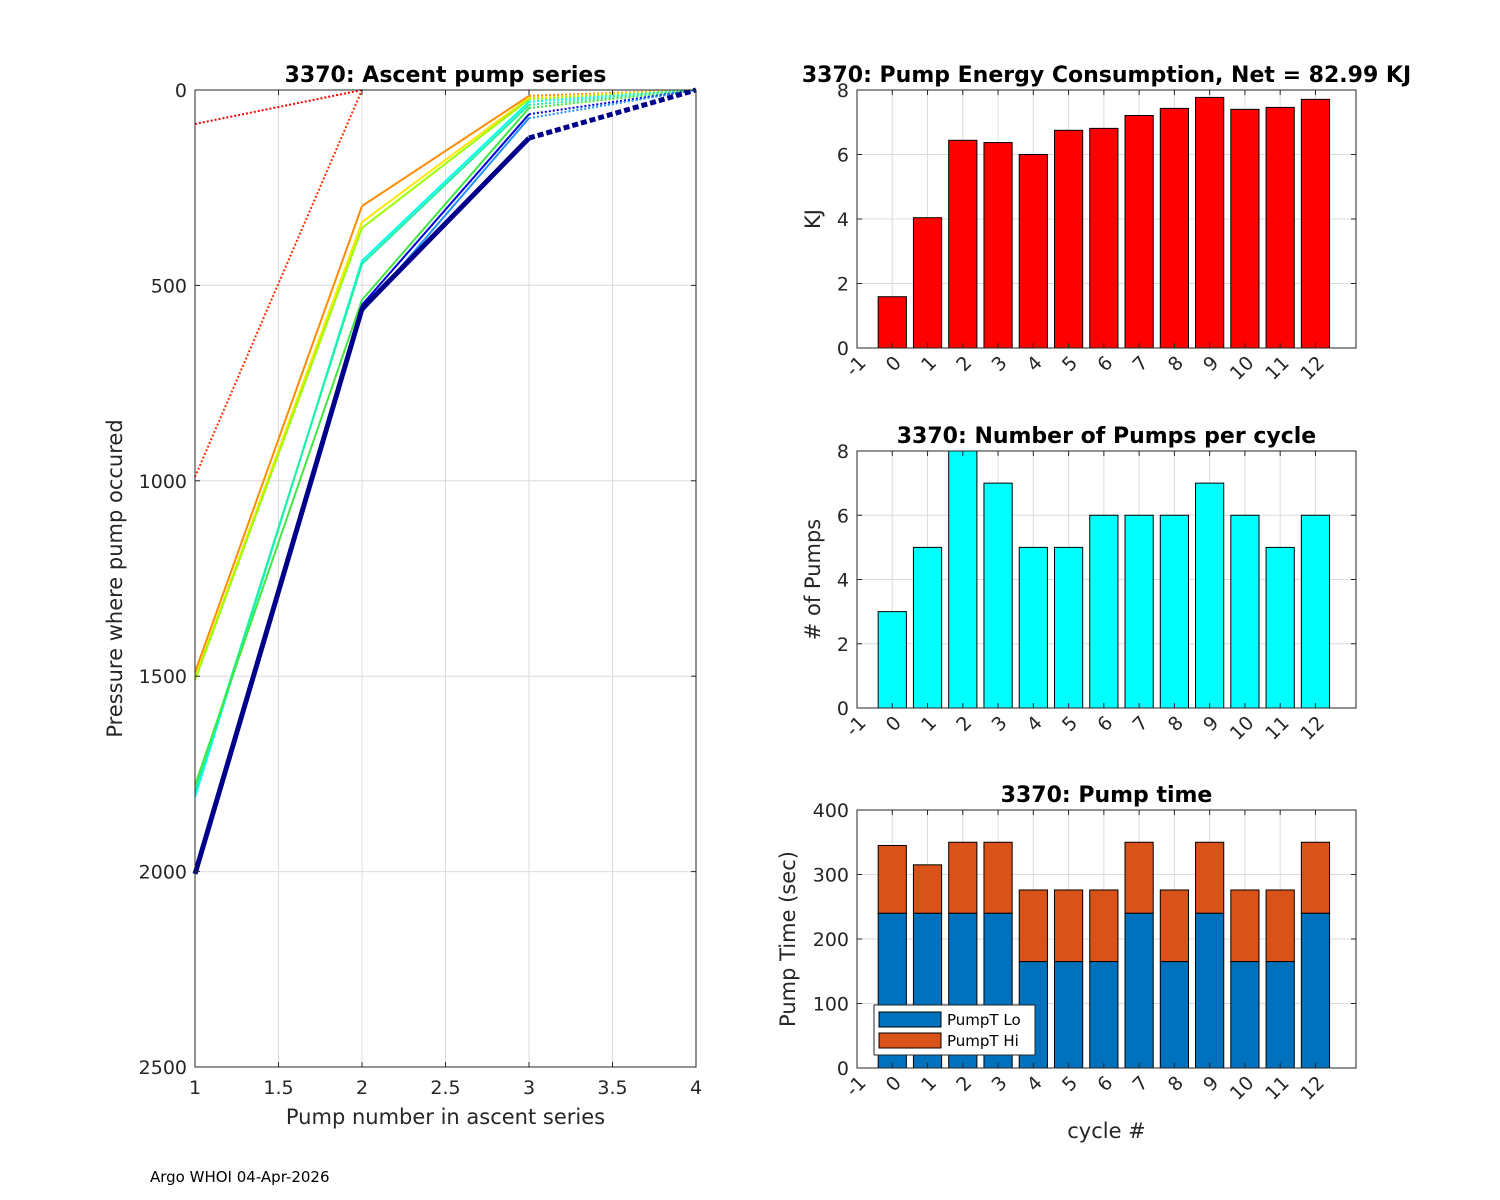 Image resolution: width=1500 pixels, height=1200 pixels. What do you see at coordinates (929, 724) in the screenshot?
I see `x-tick-label: 1` at bounding box center [929, 724].